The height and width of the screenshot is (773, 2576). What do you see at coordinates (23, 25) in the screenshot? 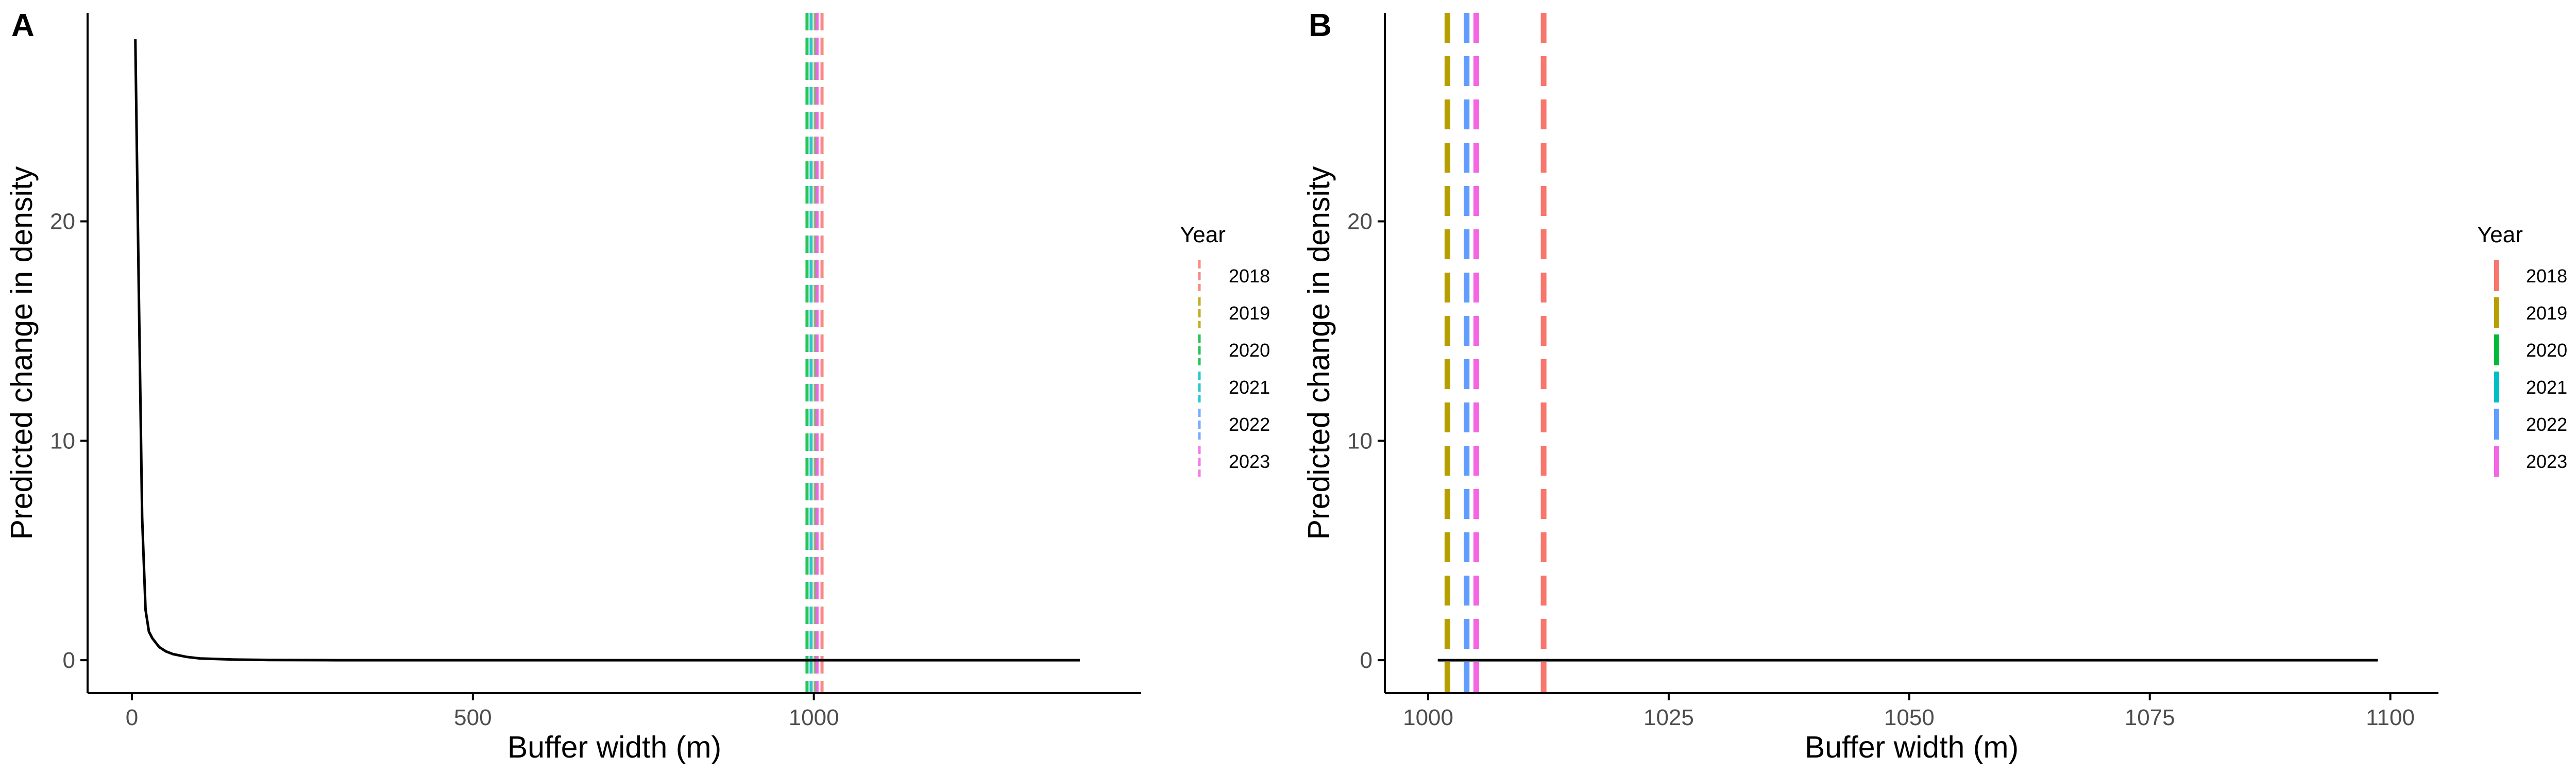
I see `panel-tag: A` at bounding box center [23, 25].